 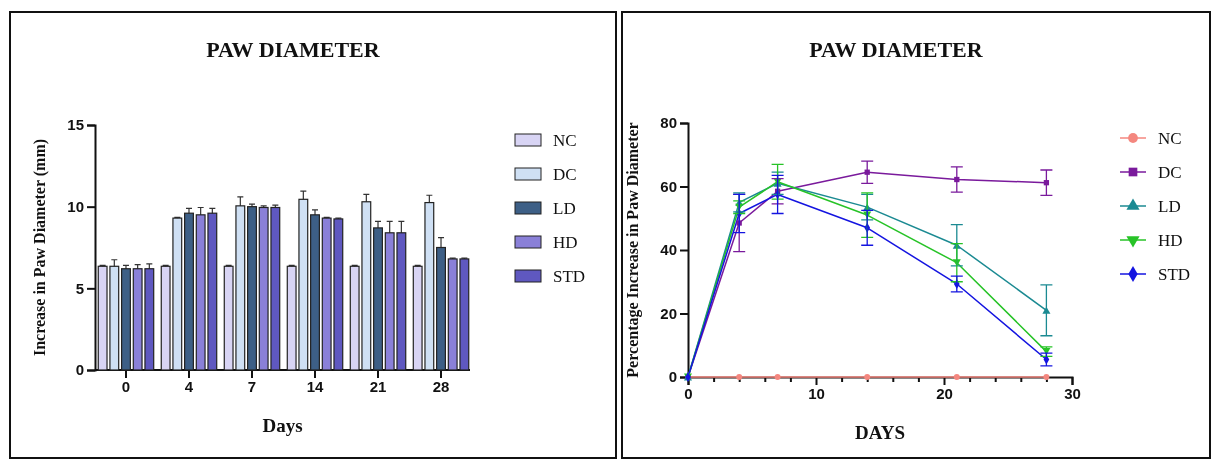 What do you see at coordinates (1072, 393) in the screenshot?
I see `x-tick-label: 30` at bounding box center [1072, 393].